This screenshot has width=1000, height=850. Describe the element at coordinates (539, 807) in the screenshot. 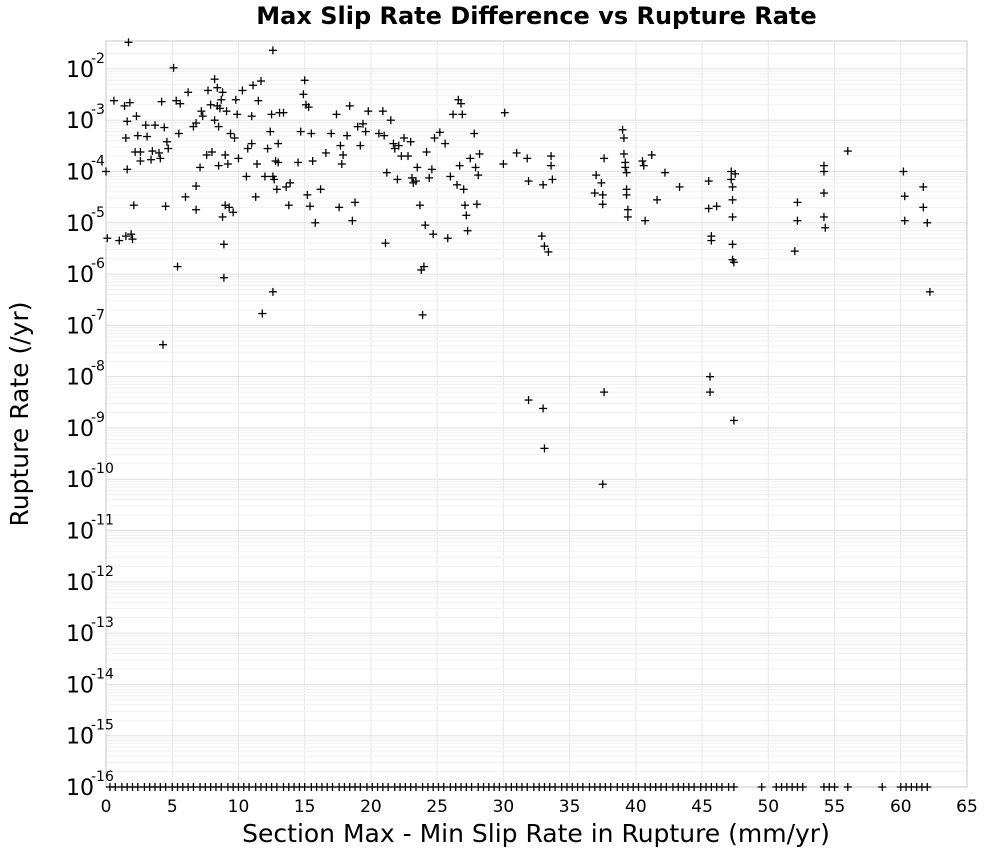

I see `x-axis-ticks: 0 5 10 15 20 25 30 35 40 45 50 55 60 65` at that location.